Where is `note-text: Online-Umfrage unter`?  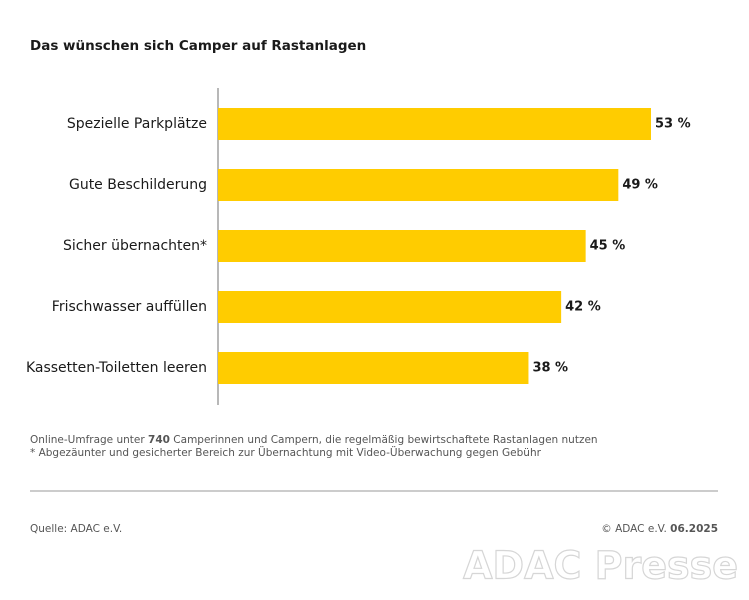
note-text: Online-Umfrage unter is located at coordinates (87, 440).